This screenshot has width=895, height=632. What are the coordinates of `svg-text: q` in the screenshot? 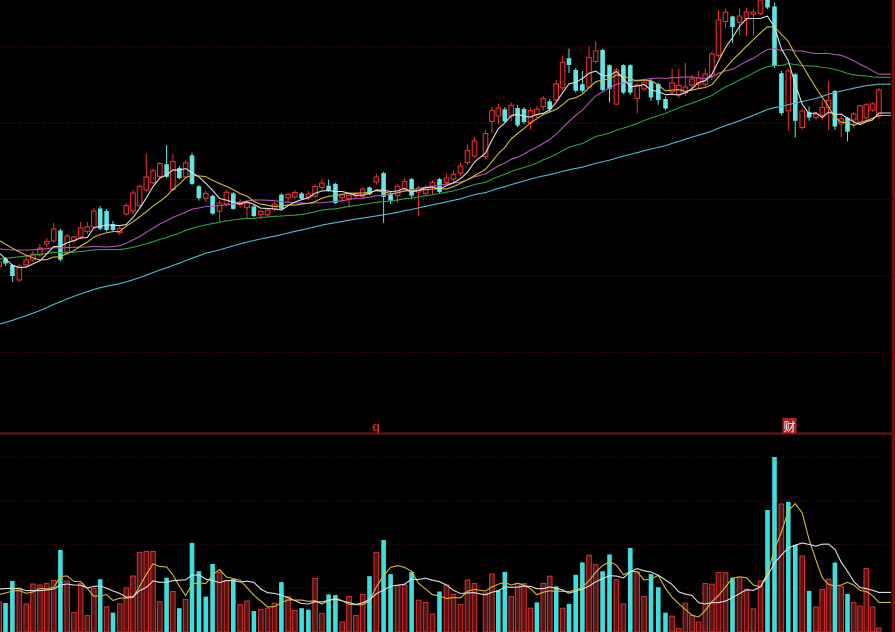 It's located at (376, 426).